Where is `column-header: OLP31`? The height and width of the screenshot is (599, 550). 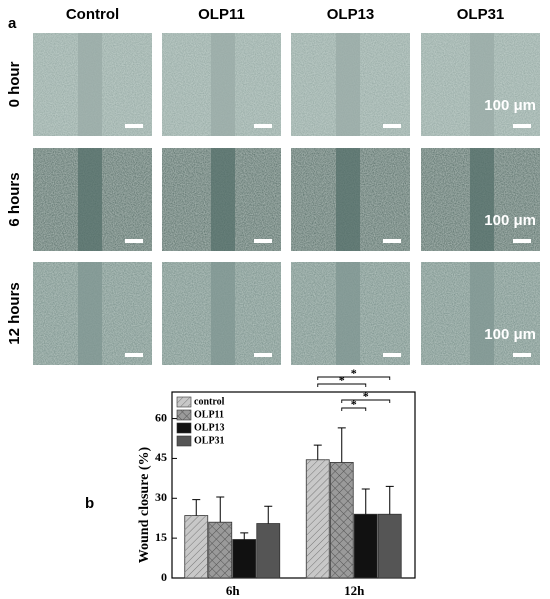 column-header: OLP31 is located at coordinates (481, 14).